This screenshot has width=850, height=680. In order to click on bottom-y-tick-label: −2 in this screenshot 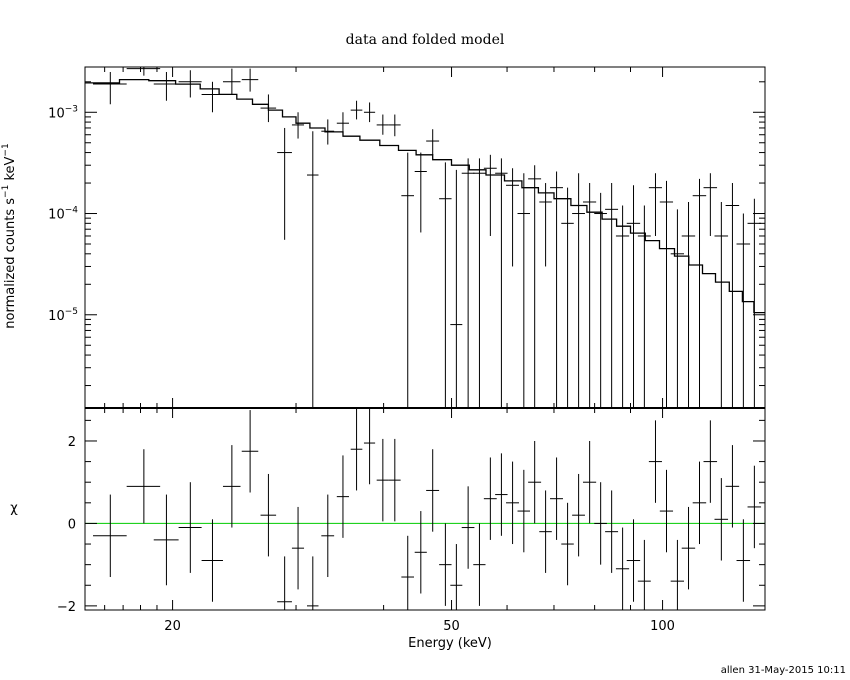, I will do `click(66, 607)`.